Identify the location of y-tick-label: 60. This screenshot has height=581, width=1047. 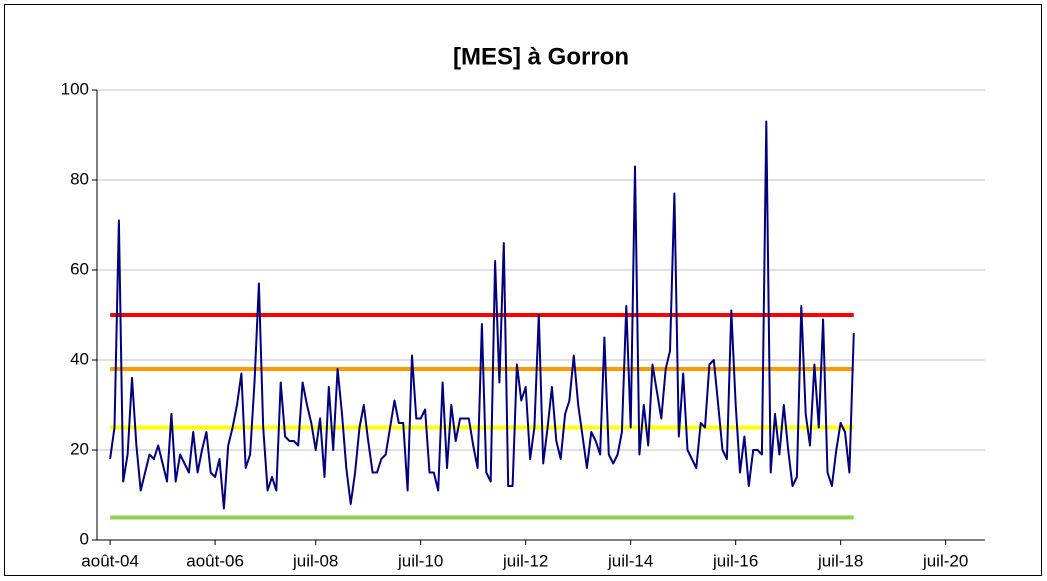
(79, 268).